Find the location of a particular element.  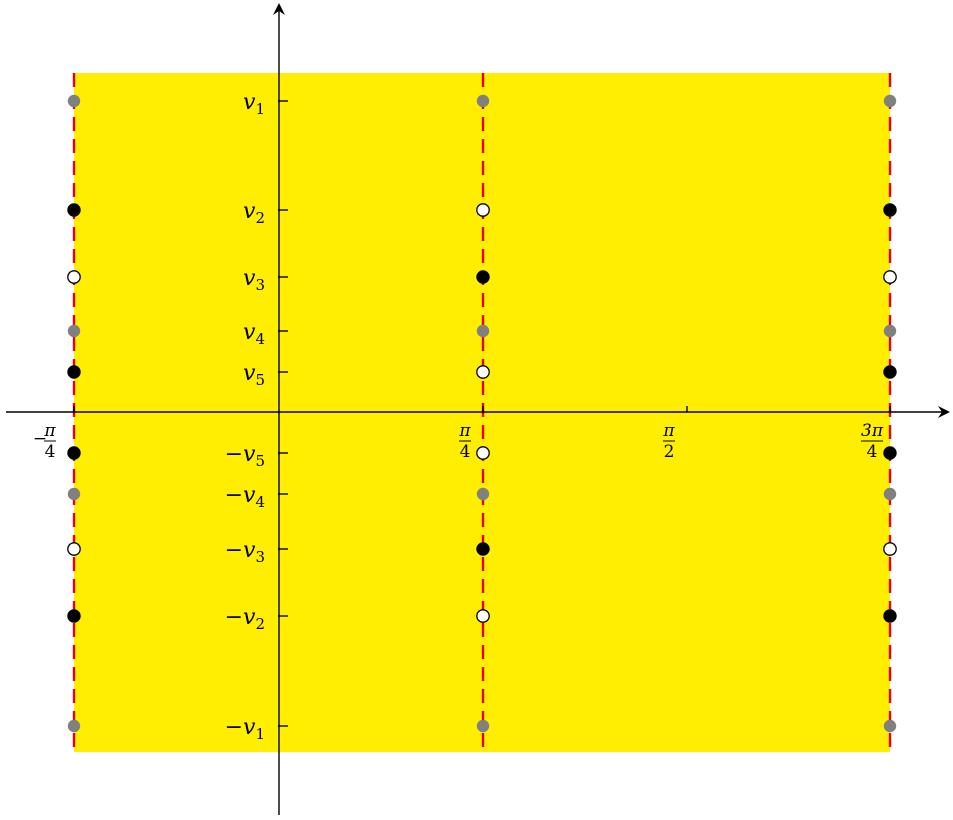

point-middle-1-gray is located at coordinates (483, 101).